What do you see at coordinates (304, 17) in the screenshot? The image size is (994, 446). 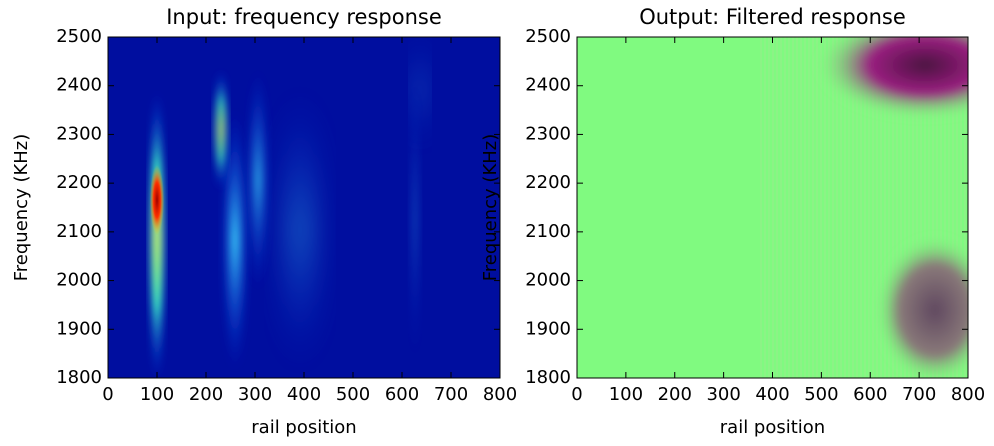 I see `chart-title: Input: frequency response` at bounding box center [304, 17].